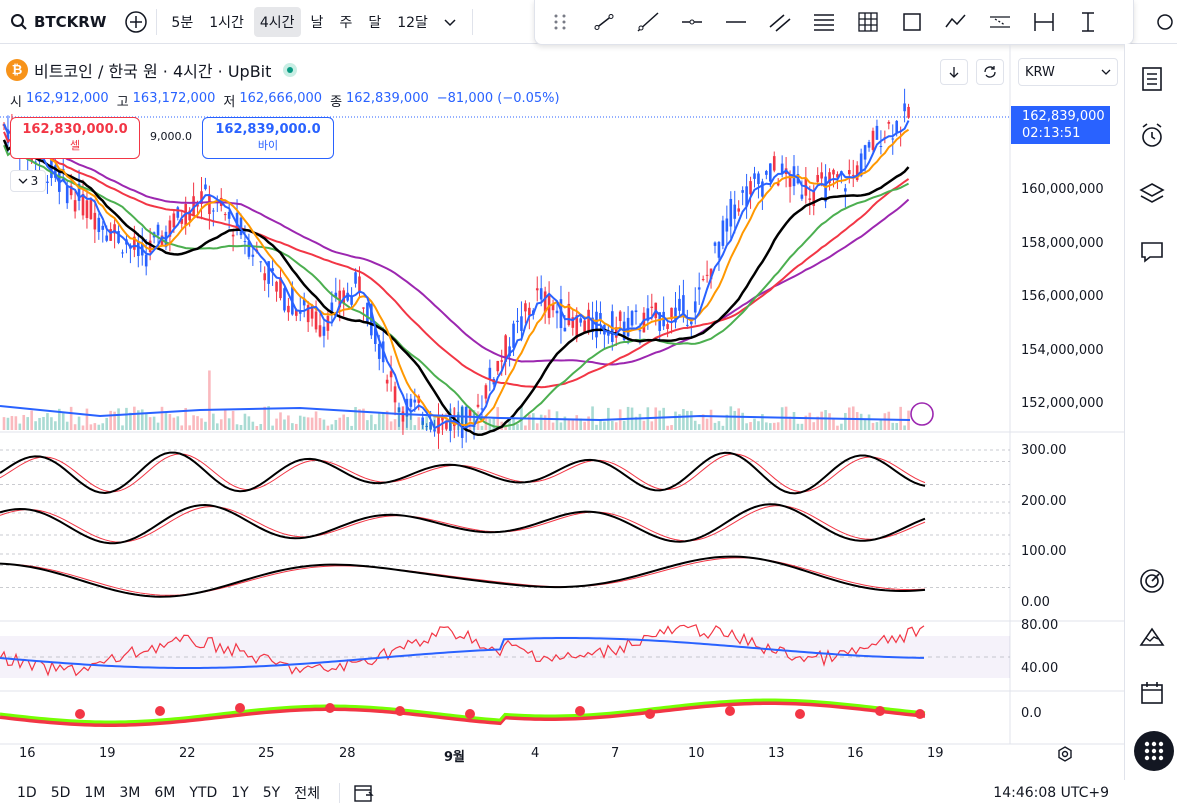 The image size is (1177, 805). Describe the element at coordinates (226, 22) in the screenshot. I see `interval-1h: 1시간` at that location.